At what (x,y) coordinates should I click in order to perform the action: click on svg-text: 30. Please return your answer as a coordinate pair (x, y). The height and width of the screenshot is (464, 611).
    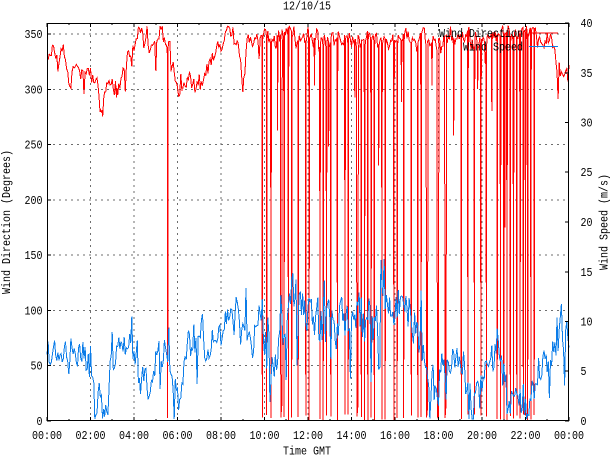
    Looking at the image, I should click on (587, 124).